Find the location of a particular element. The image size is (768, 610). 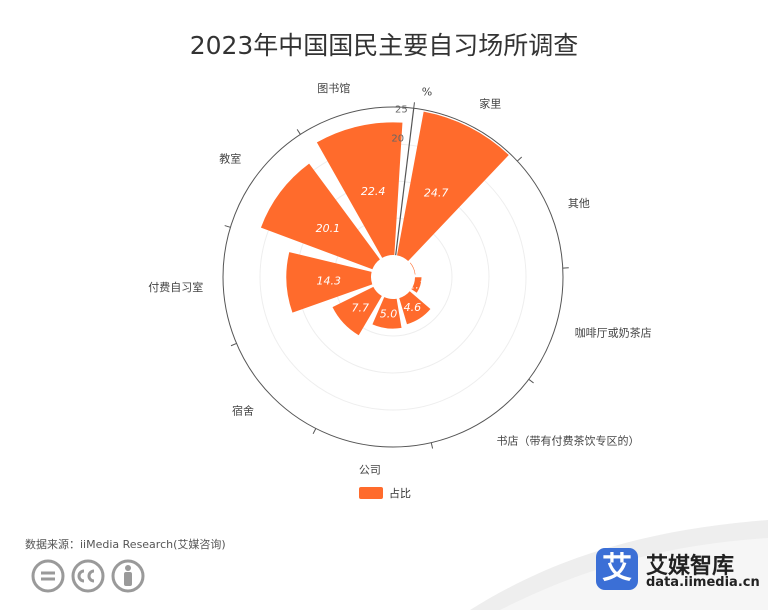

data-label: 1.1 is located at coordinates (417, 284).